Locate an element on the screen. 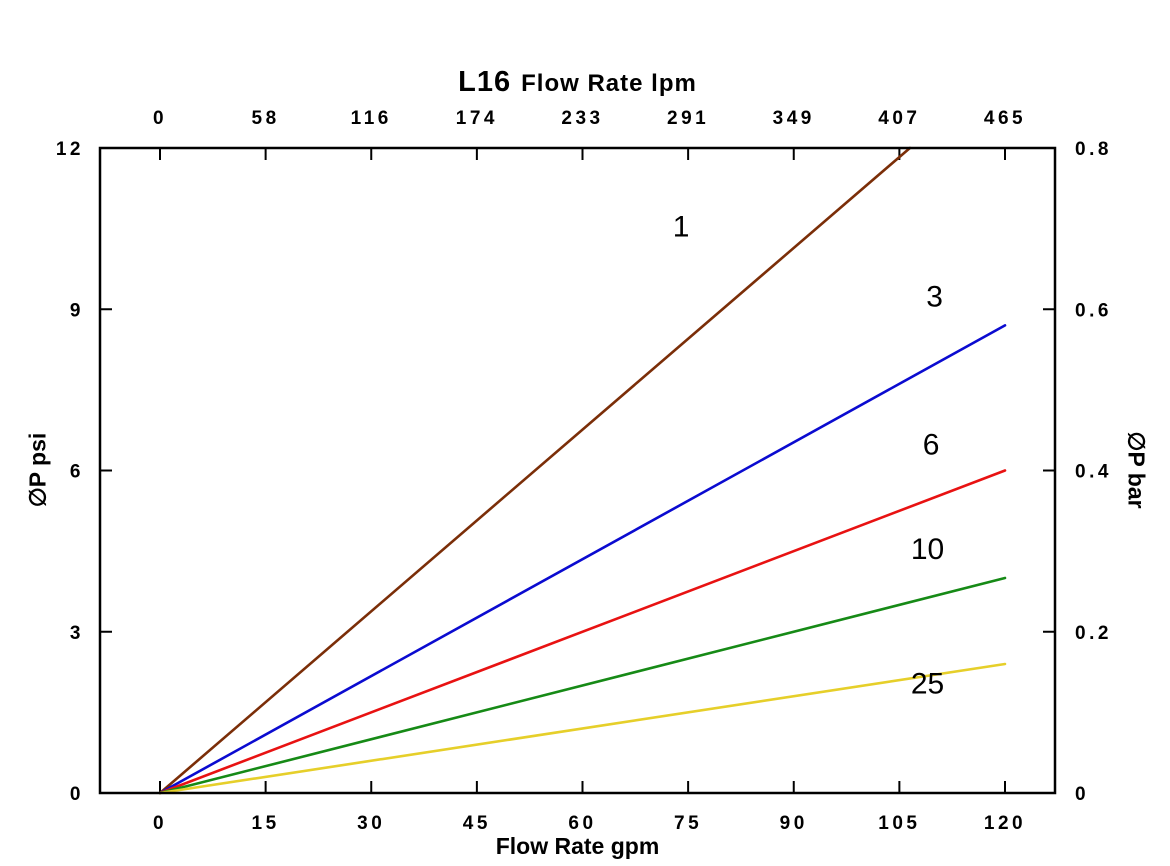  top-tick-label: 58 is located at coordinates (266, 118).